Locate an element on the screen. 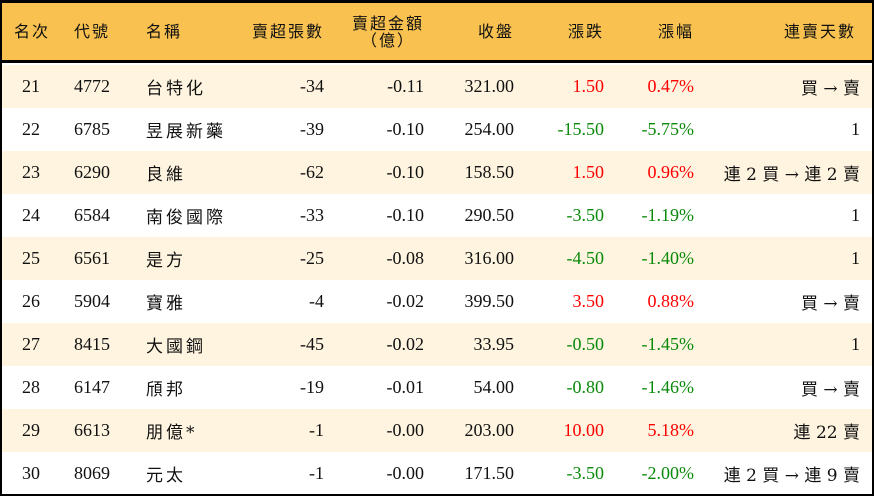 The width and height of the screenshot is (874, 496). table-row: 21 4772 台特化 -34 -0.11 321.00 1.50 0.47% 買 → 賣 is located at coordinates (437, 86).